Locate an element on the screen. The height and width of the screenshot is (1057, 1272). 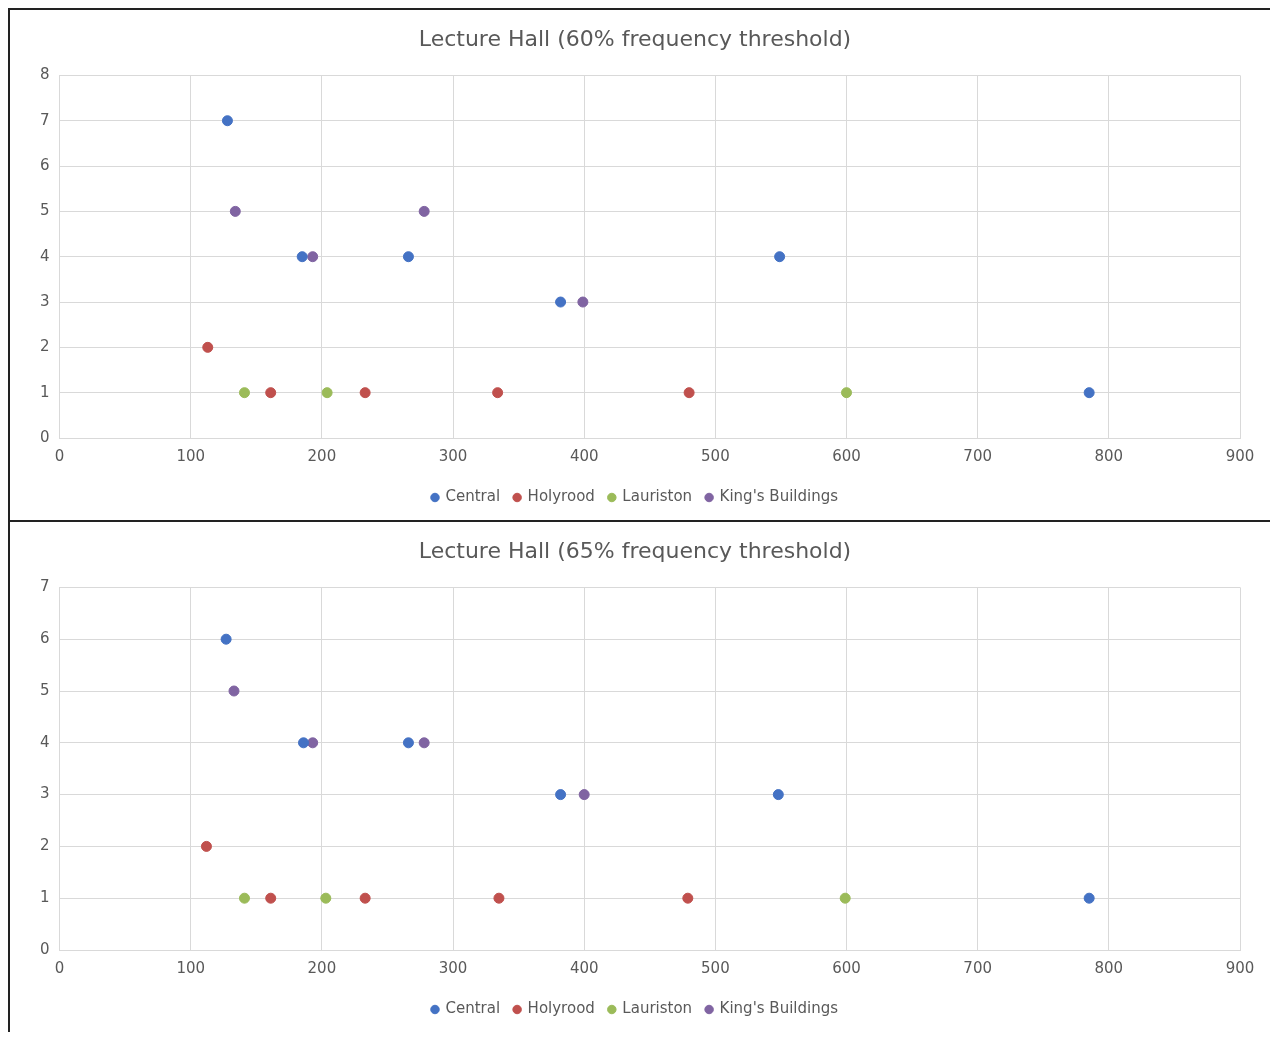
chart-title: Lecture Hall (60% frequency threshold) is located at coordinates (635, 38).